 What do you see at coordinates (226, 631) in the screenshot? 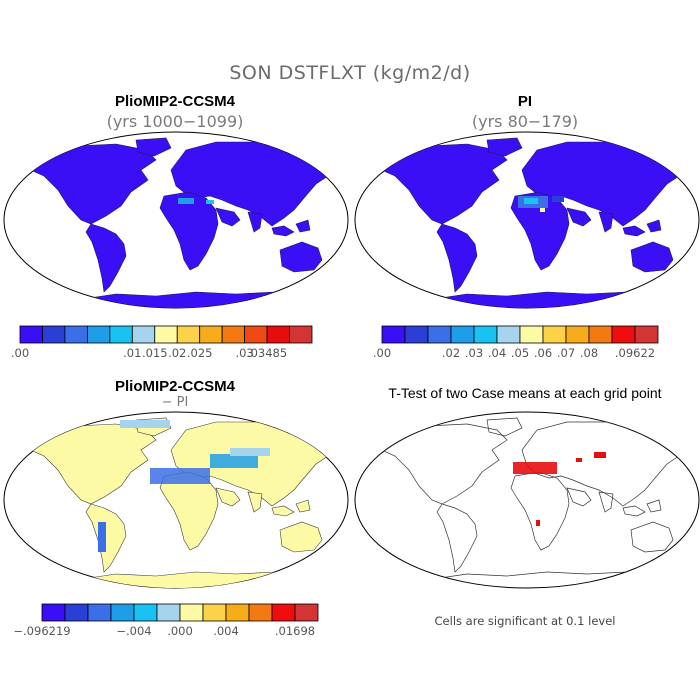
I see `colorbar-tick-label: .004` at bounding box center [226, 631].